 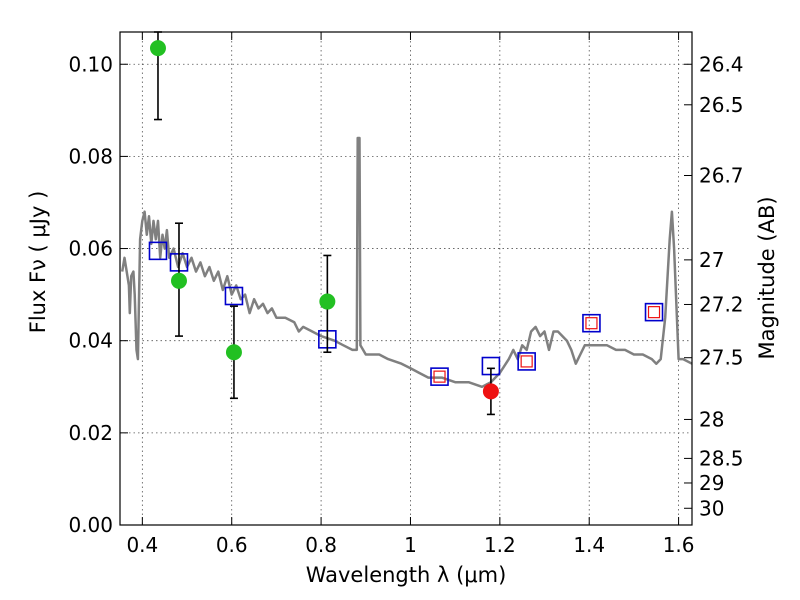 I want to click on y2-tick-label: 27, so click(x=711, y=260).